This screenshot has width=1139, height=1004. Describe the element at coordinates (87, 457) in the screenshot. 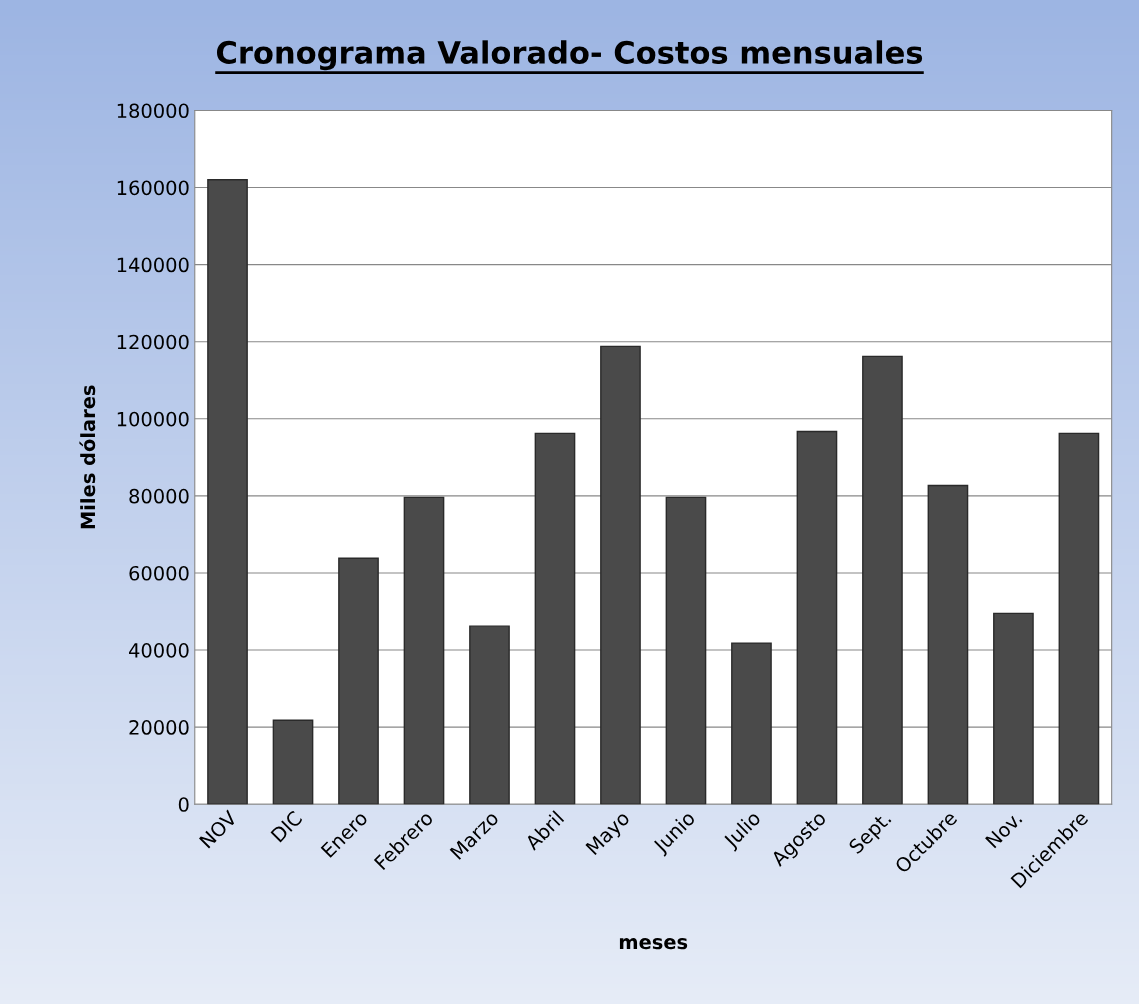

I see `y-axis-title: Miles dólares` at that location.